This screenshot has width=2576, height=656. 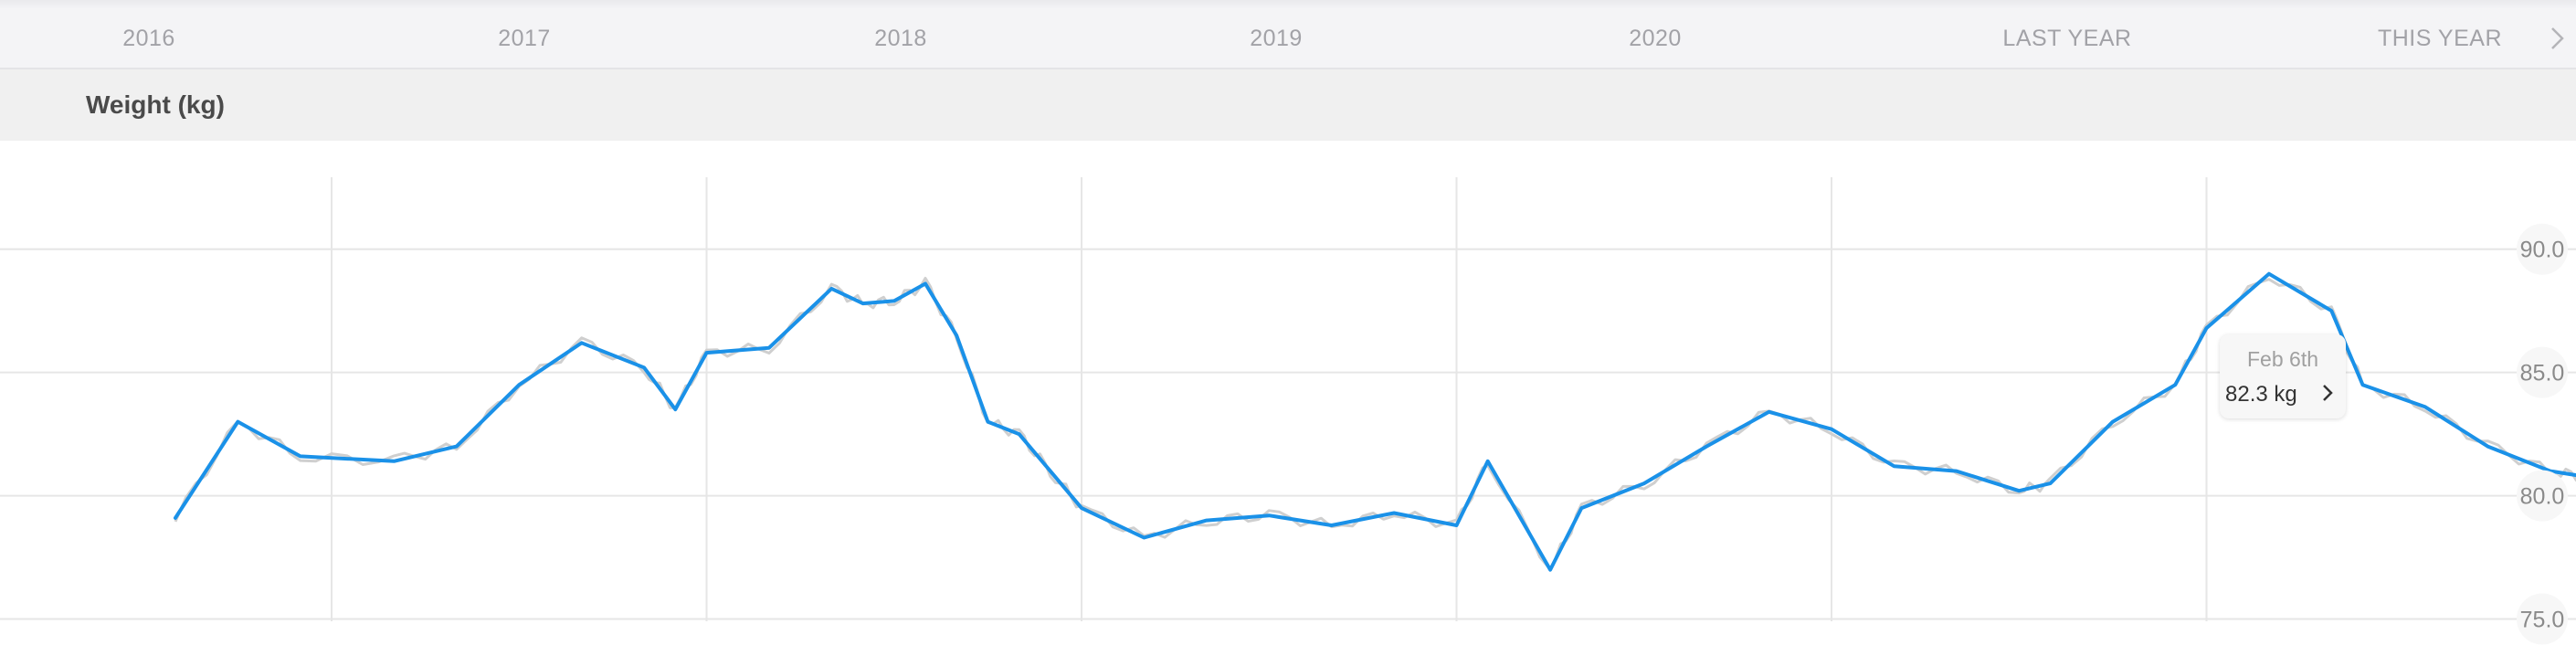 I want to click on top-shadow, so click(x=1288, y=4).